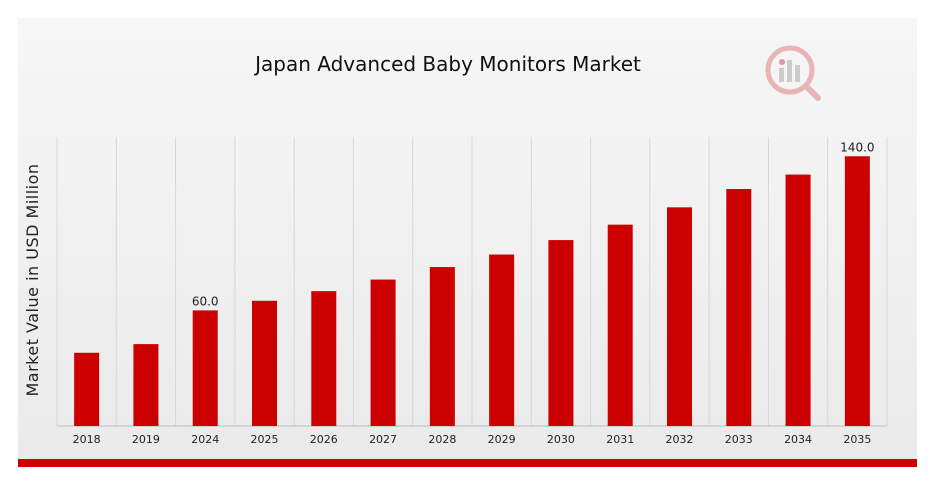 This screenshot has width=933, height=487. Describe the element at coordinates (87, 389) in the screenshot. I see `bar-2018` at that location.